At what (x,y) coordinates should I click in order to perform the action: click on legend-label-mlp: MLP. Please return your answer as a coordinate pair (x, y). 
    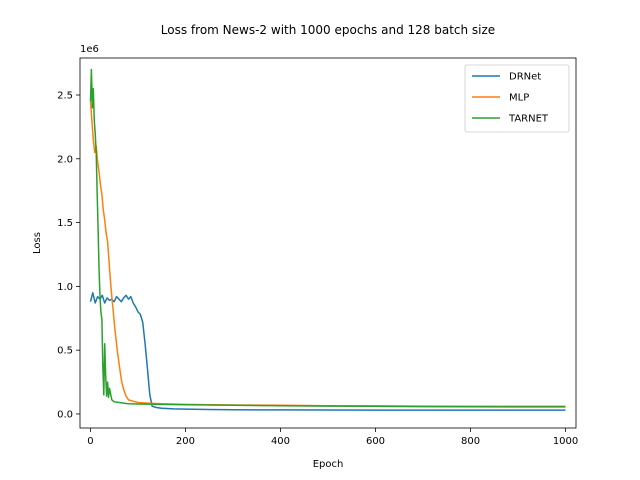
    Looking at the image, I should click on (519, 98).